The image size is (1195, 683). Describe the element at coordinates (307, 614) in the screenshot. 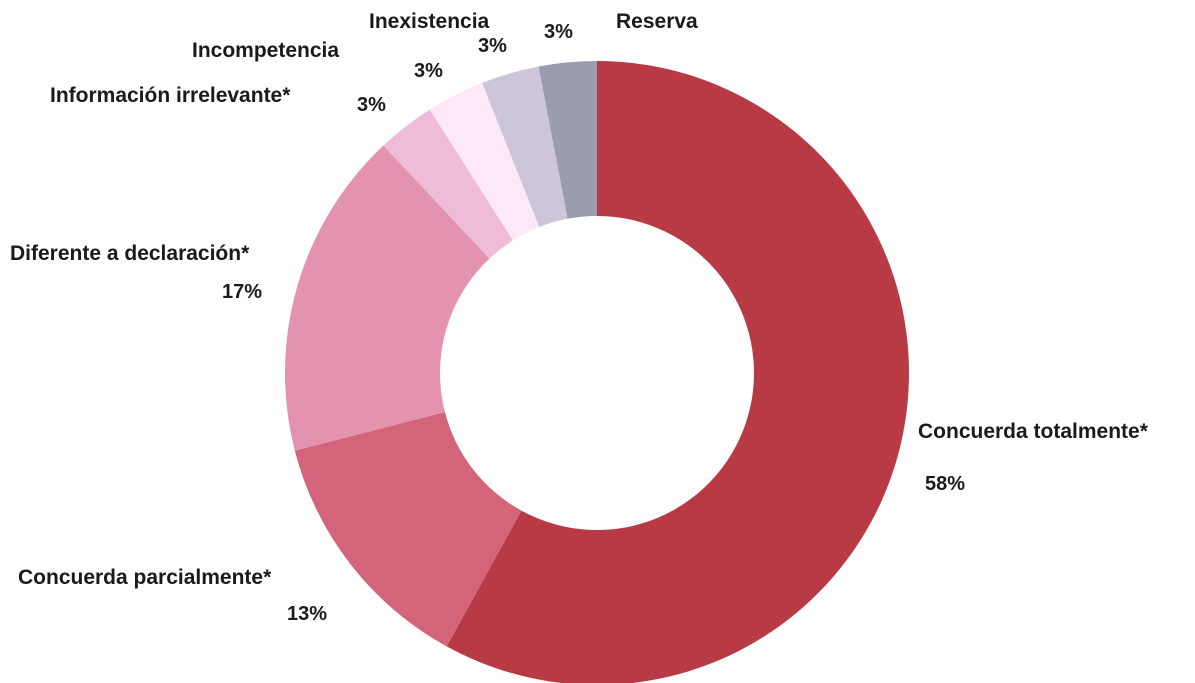

I see `slice-value-concuerda-parcialmente: 13%` at that location.